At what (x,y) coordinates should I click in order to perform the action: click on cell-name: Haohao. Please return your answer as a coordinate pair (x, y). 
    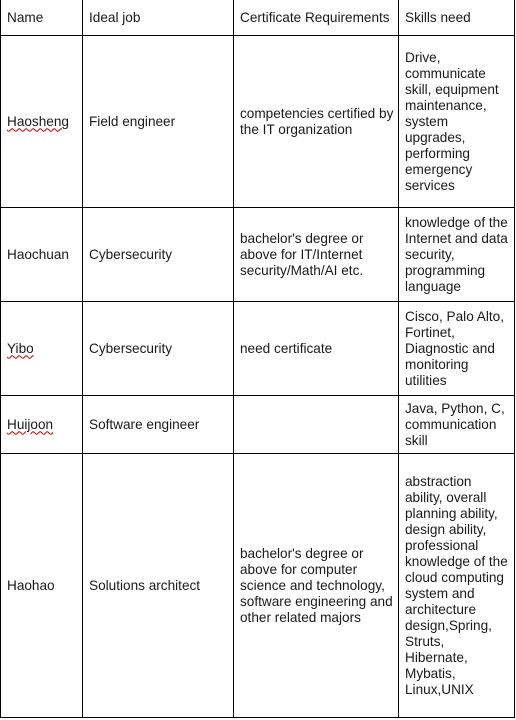
    Looking at the image, I should click on (41, 585).